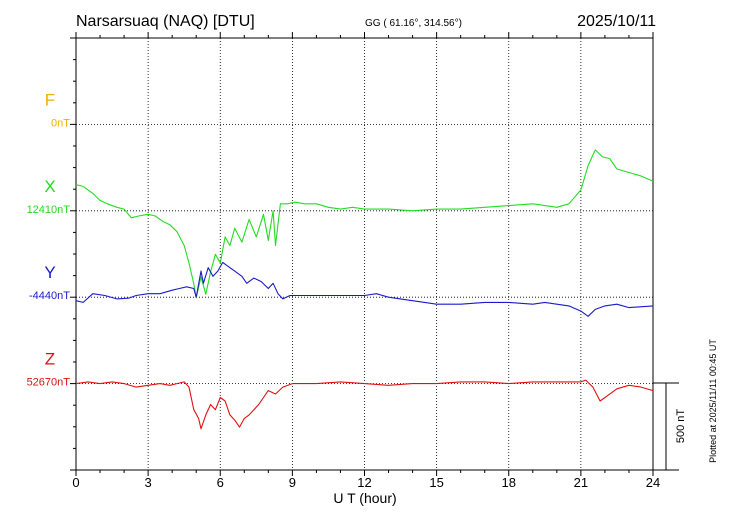 This screenshot has height=520, width=730. I want to click on series-y-baseline: -4440nT, so click(49, 296).